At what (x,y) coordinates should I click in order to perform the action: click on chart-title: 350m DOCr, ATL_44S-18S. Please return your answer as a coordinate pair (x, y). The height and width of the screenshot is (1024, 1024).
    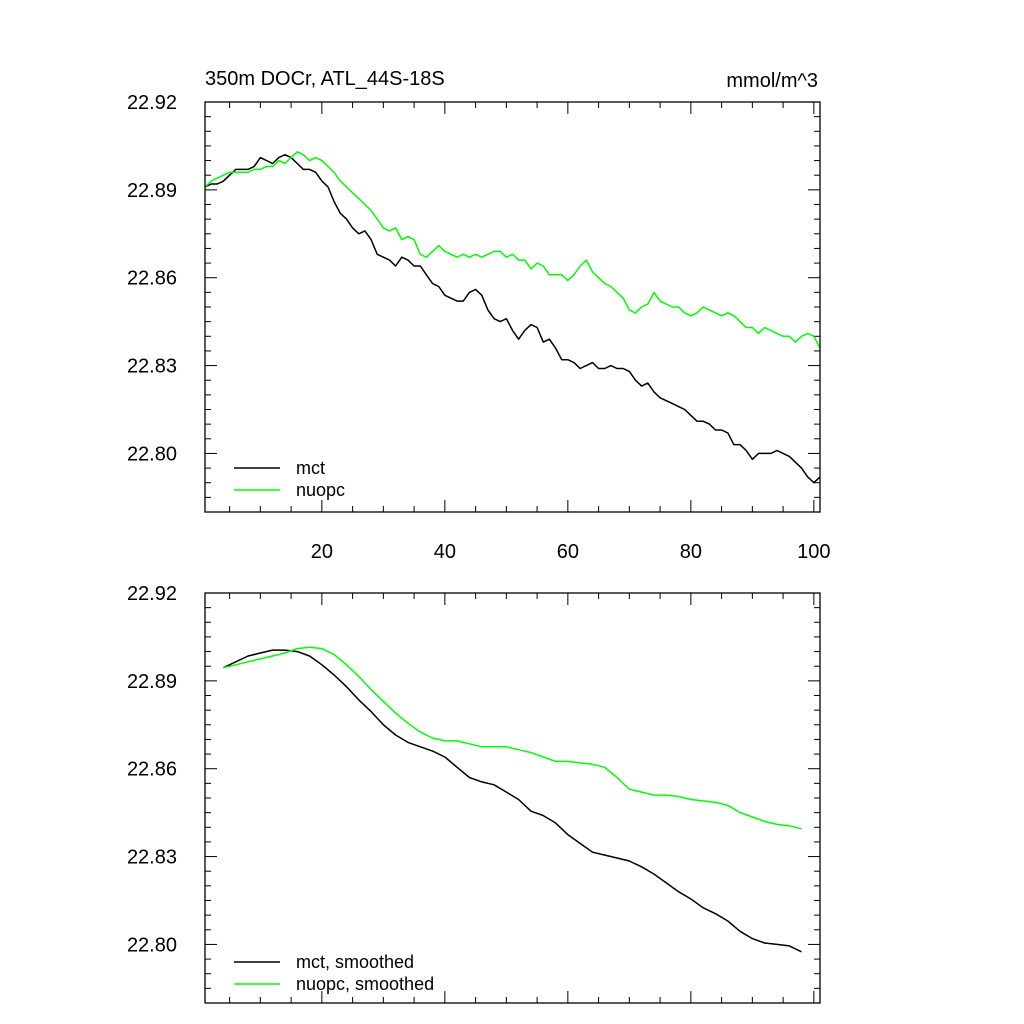
    Looking at the image, I should click on (325, 79).